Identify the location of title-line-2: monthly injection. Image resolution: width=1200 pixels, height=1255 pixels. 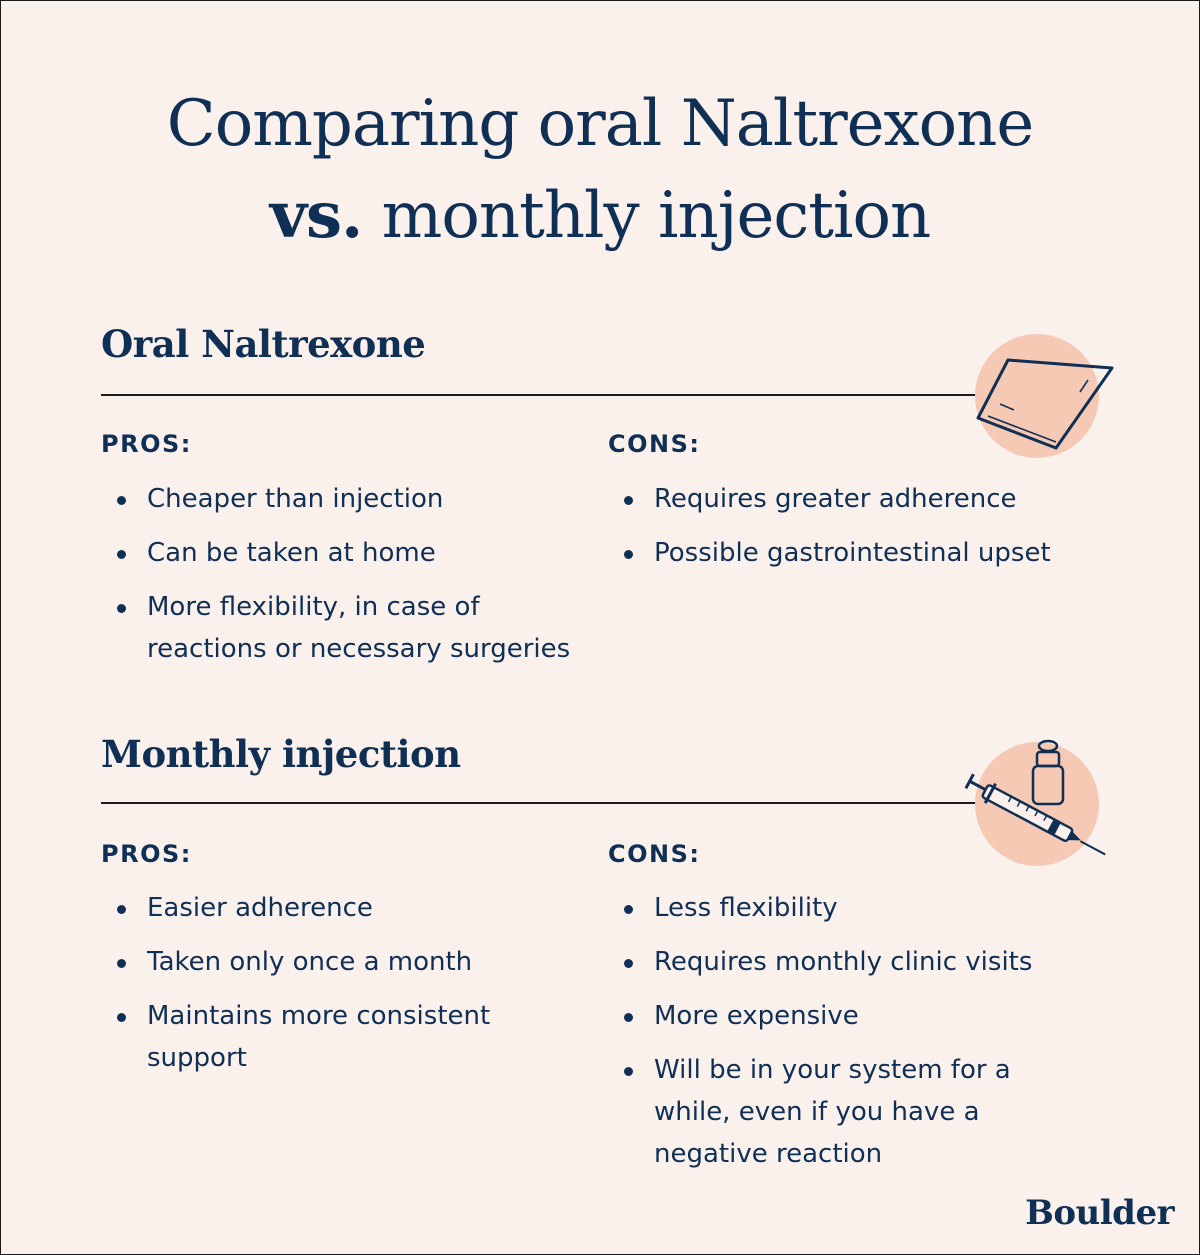
(647, 216).